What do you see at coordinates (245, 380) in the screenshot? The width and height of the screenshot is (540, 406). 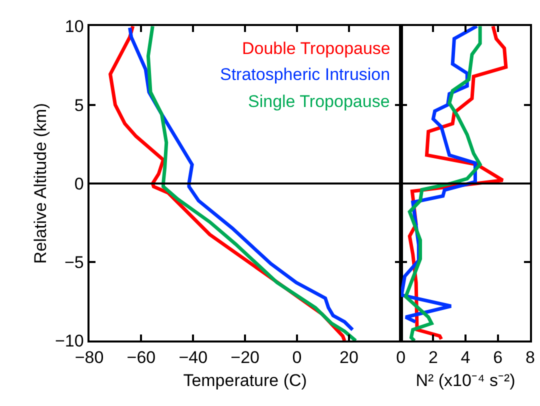 I see `x-axis-title: Temperature (C)` at bounding box center [245, 380].